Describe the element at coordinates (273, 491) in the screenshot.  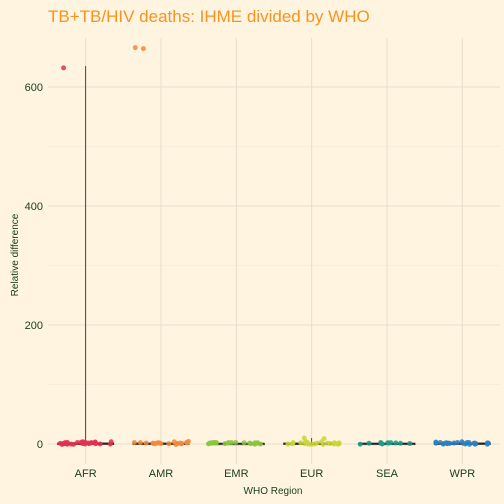
I see `x-axis-label: WHO Region` at that location.